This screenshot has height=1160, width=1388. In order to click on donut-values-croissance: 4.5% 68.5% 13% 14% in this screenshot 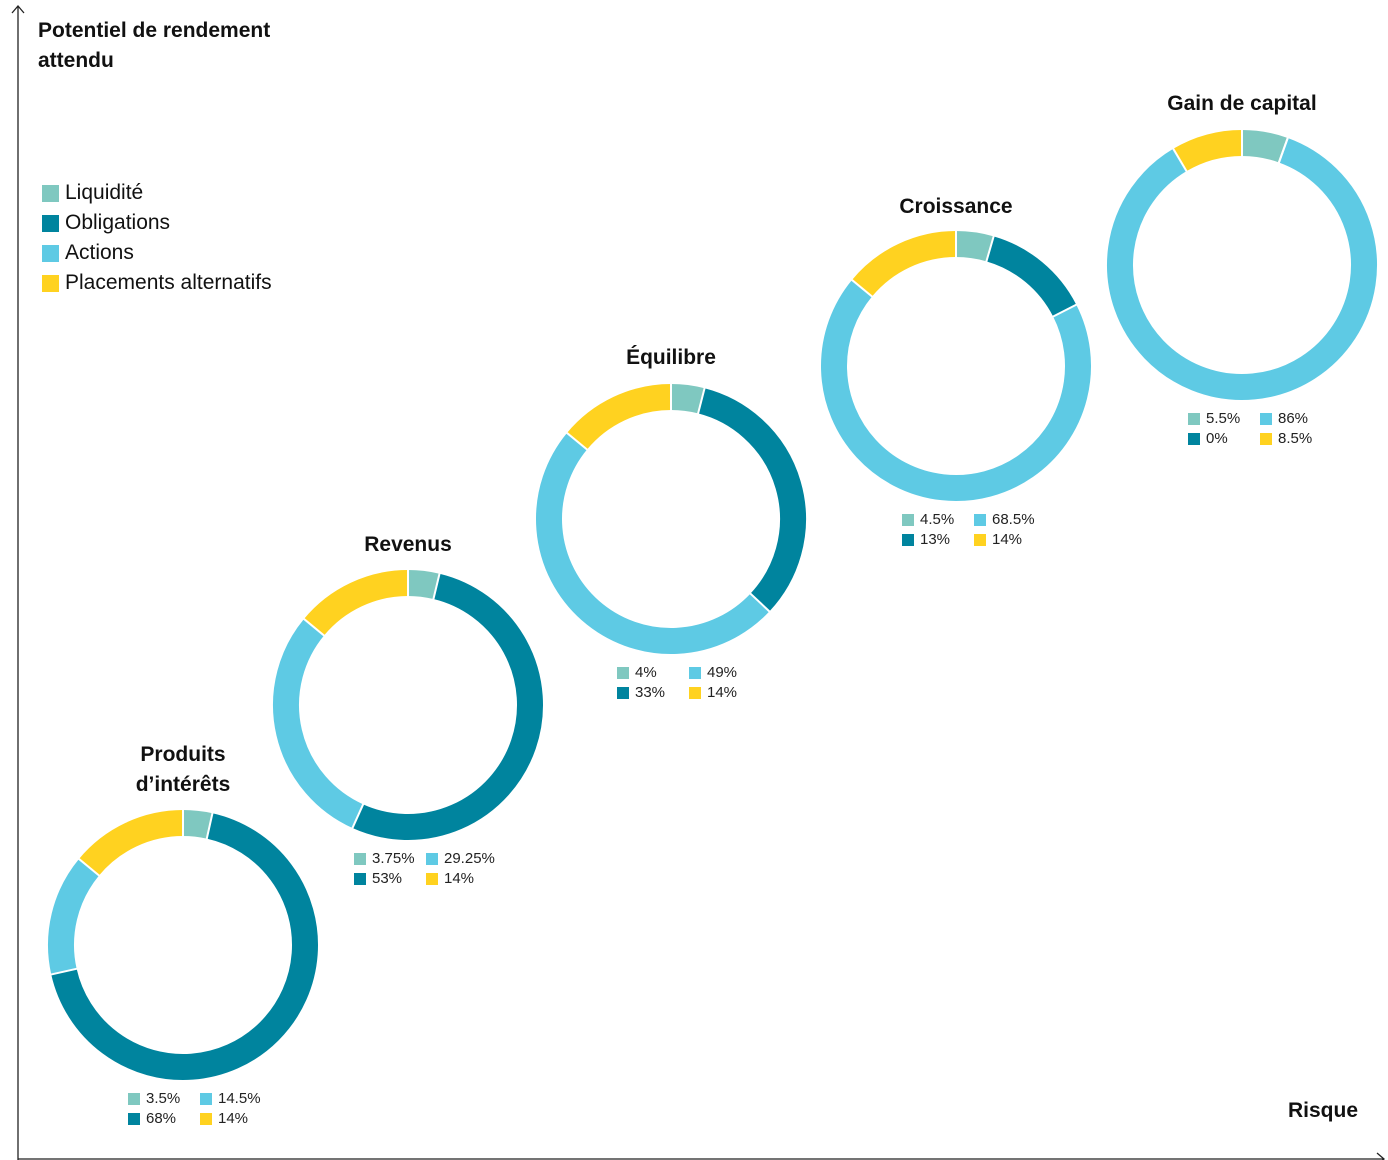, I will do `click(978, 530)`.